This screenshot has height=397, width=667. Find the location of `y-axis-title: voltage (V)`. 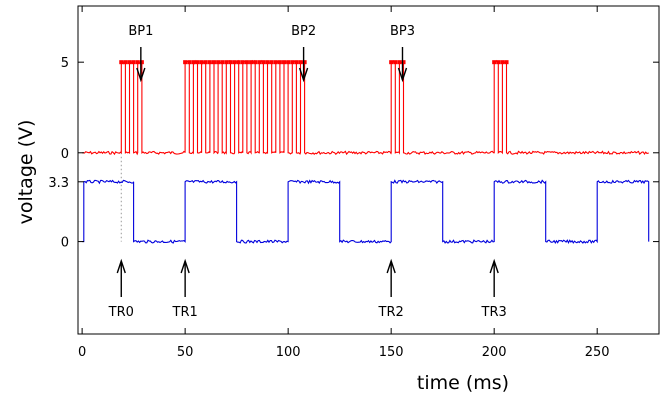

y-axis-title: voltage (V) is located at coordinates (26, 172).